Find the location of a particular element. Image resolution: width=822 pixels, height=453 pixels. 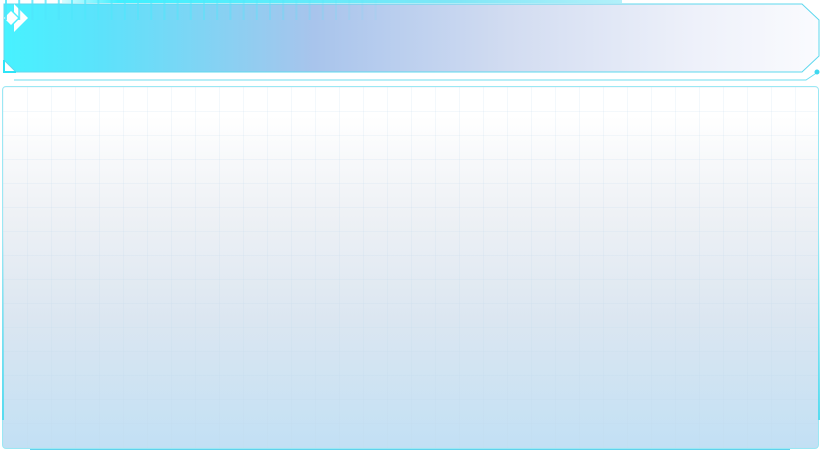

diamond-arrow-icon is located at coordinates (16, 18).